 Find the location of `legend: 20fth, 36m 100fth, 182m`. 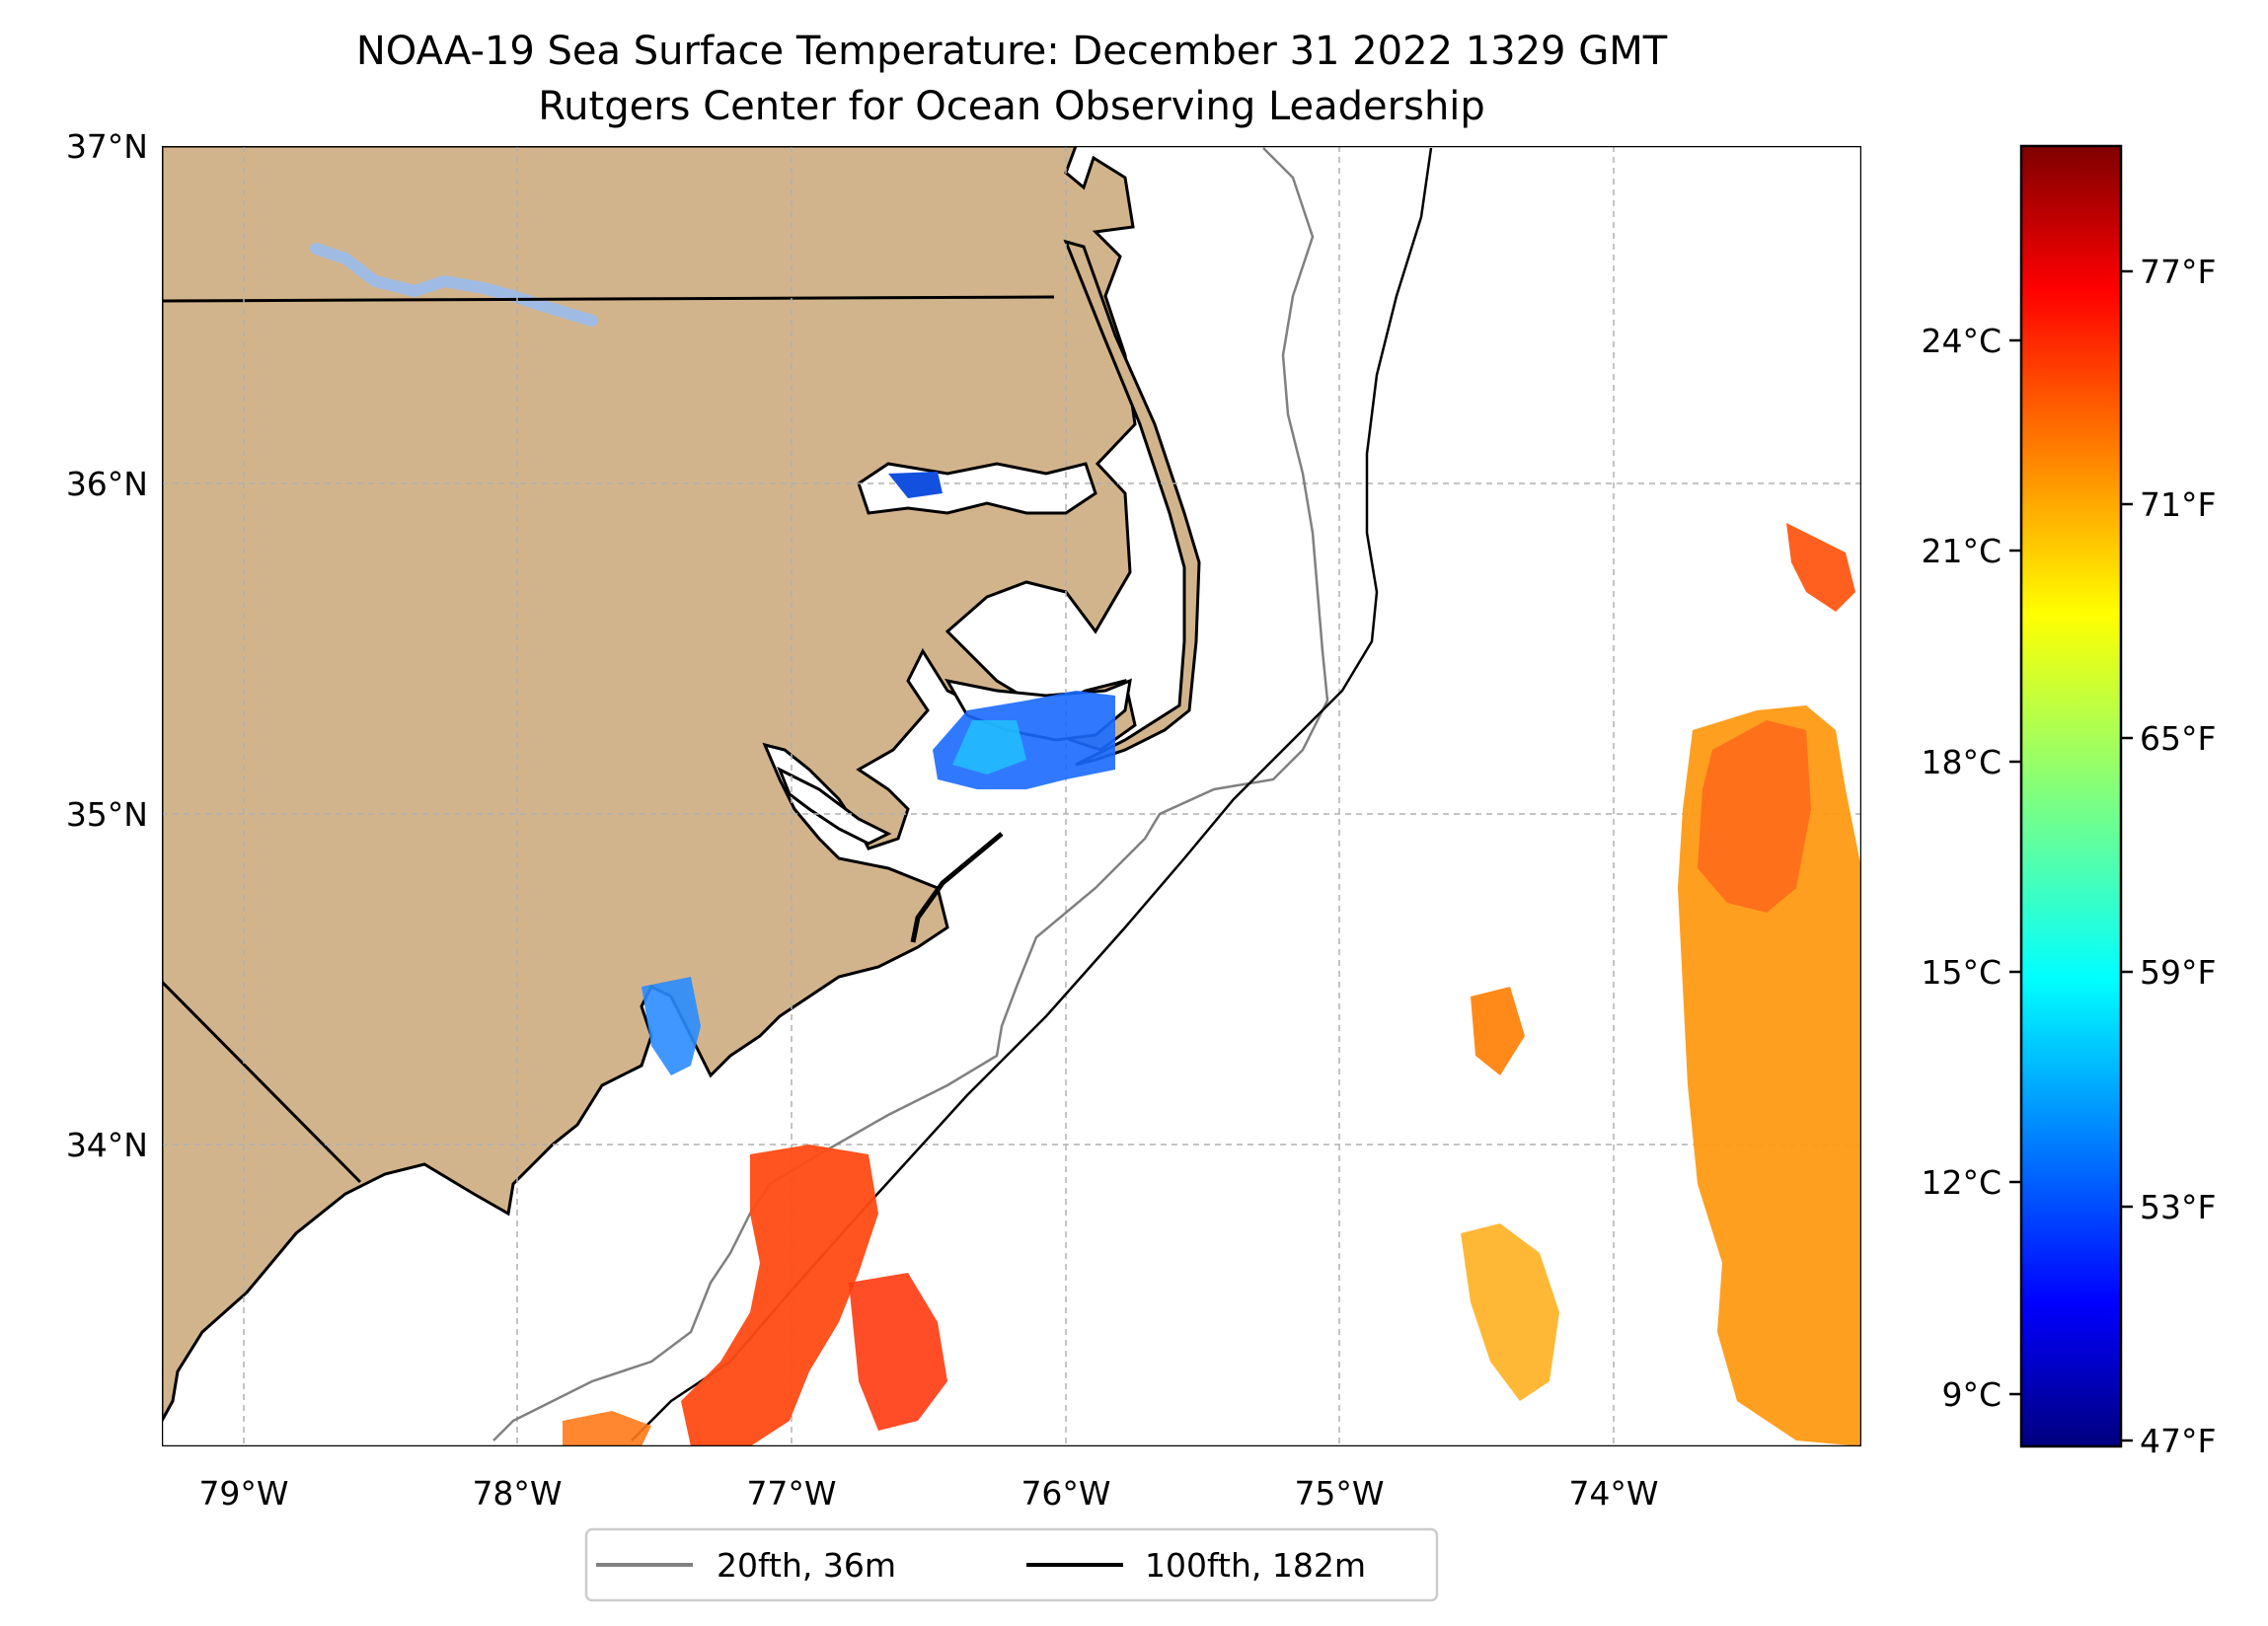

legend: 20fth, 36m 100fth, 182m is located at coordinates (1011, 1564).